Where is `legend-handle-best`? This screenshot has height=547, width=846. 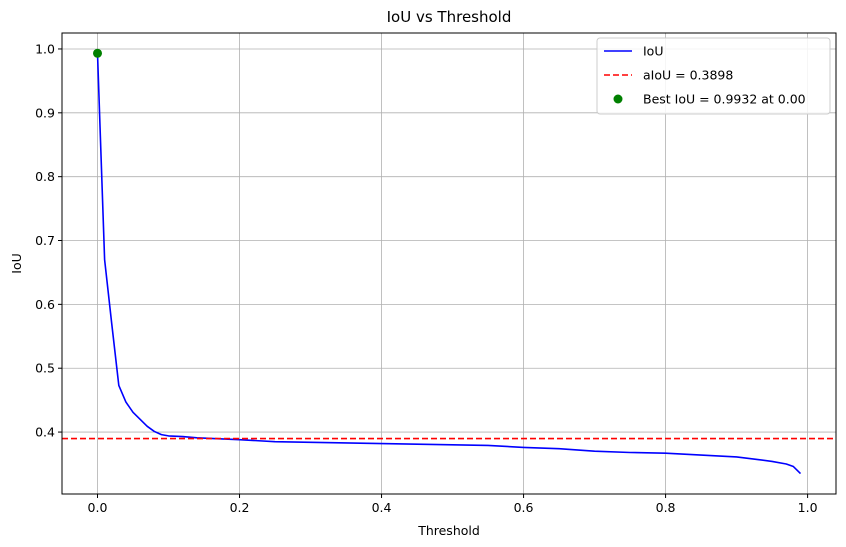
legend-handle-best is located at coordinates (618, 99).